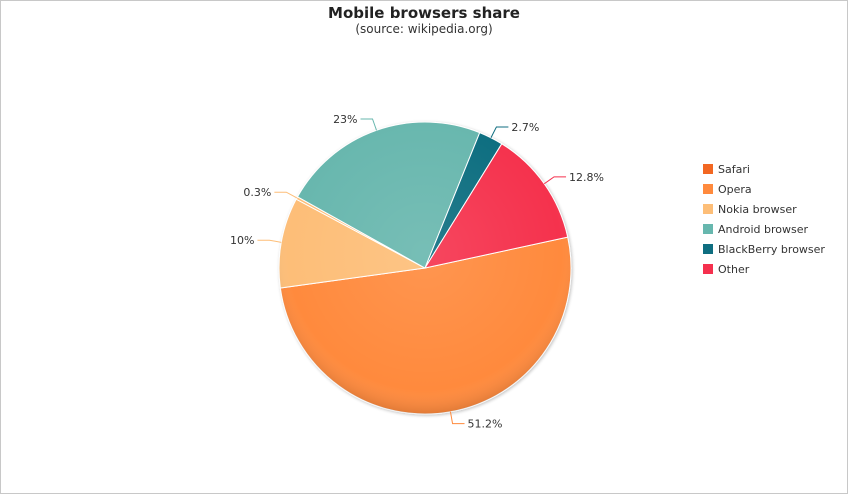 The width and height of the screenshot is (856, 498). I want to click on legend-item-android-browser: Android browser, so click(756, 229).